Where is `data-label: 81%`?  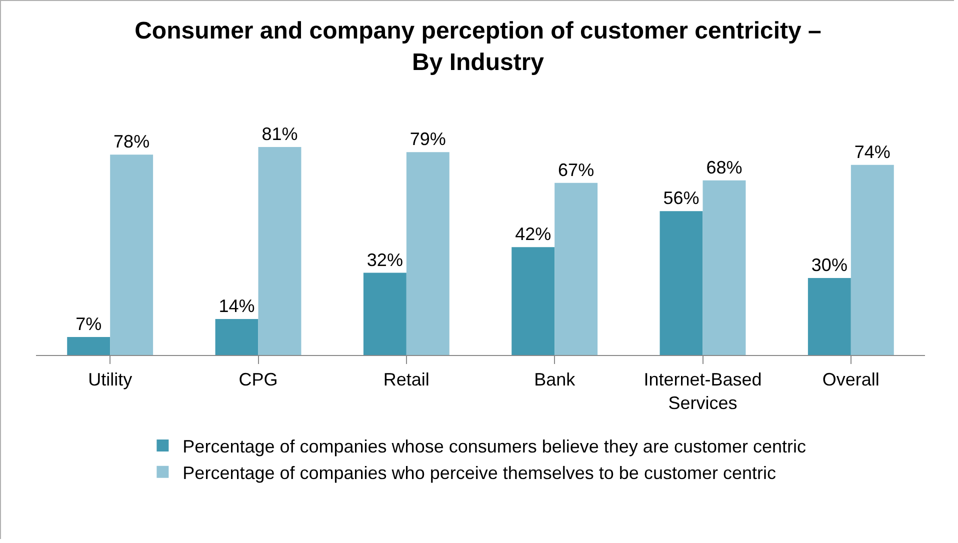
data-label: 81% is located at coordinates (280, 134).